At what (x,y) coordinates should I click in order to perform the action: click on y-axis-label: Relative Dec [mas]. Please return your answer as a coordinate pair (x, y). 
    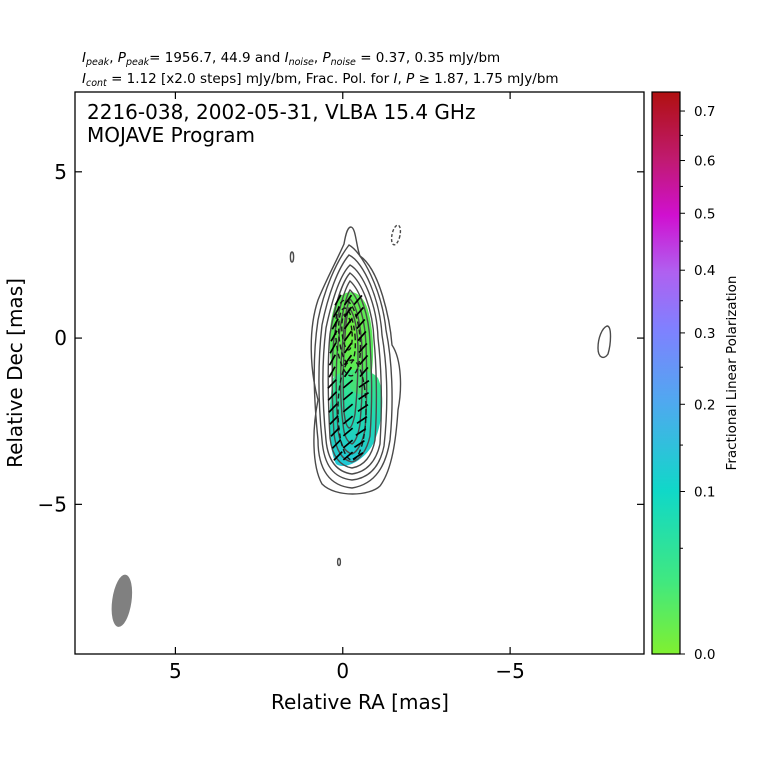
    Looking at the image, I should click on (15, 373).